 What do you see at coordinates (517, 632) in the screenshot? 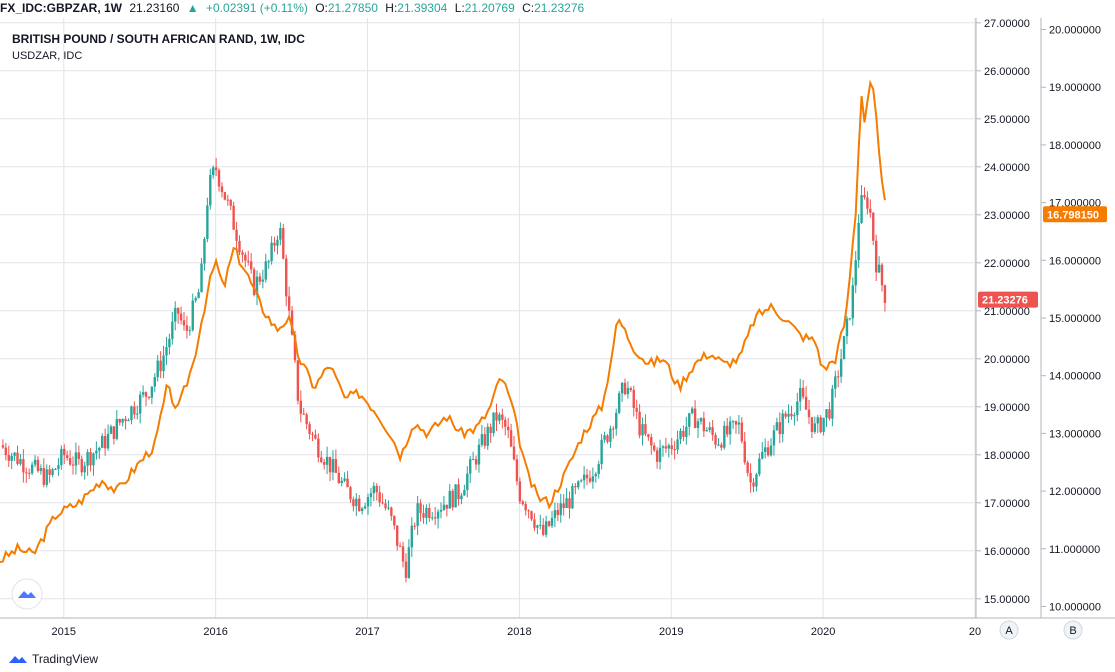
I see `time-axis: 2015 2016 2017 2018 2019 2020 20` at bounding box center [517, 632].